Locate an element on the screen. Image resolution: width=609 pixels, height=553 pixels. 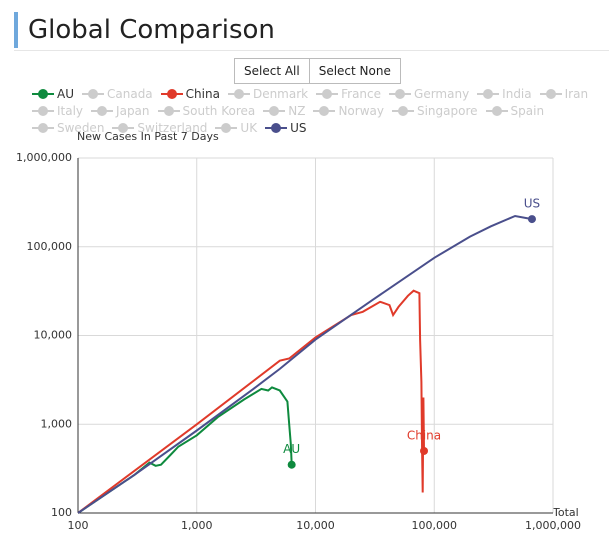
x-tick-label: 100 is located at coordinates (78, 525).